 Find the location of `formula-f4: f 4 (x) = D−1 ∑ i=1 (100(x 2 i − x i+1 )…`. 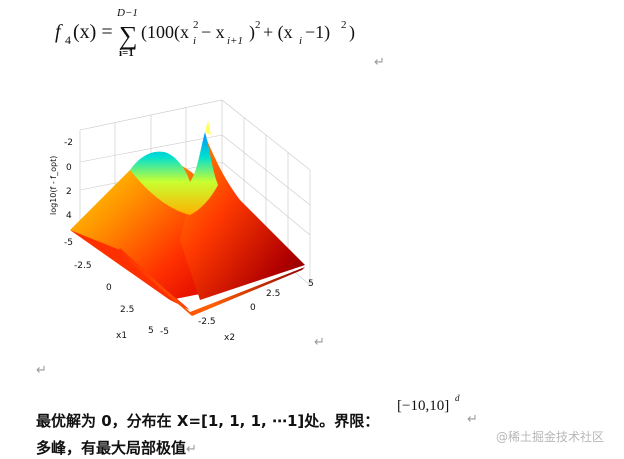

formula-f4: f 4 (x) = D−1 ∑ i=1 (100(x 2 i − x i+1 )… is located at coordinates (205, 33).